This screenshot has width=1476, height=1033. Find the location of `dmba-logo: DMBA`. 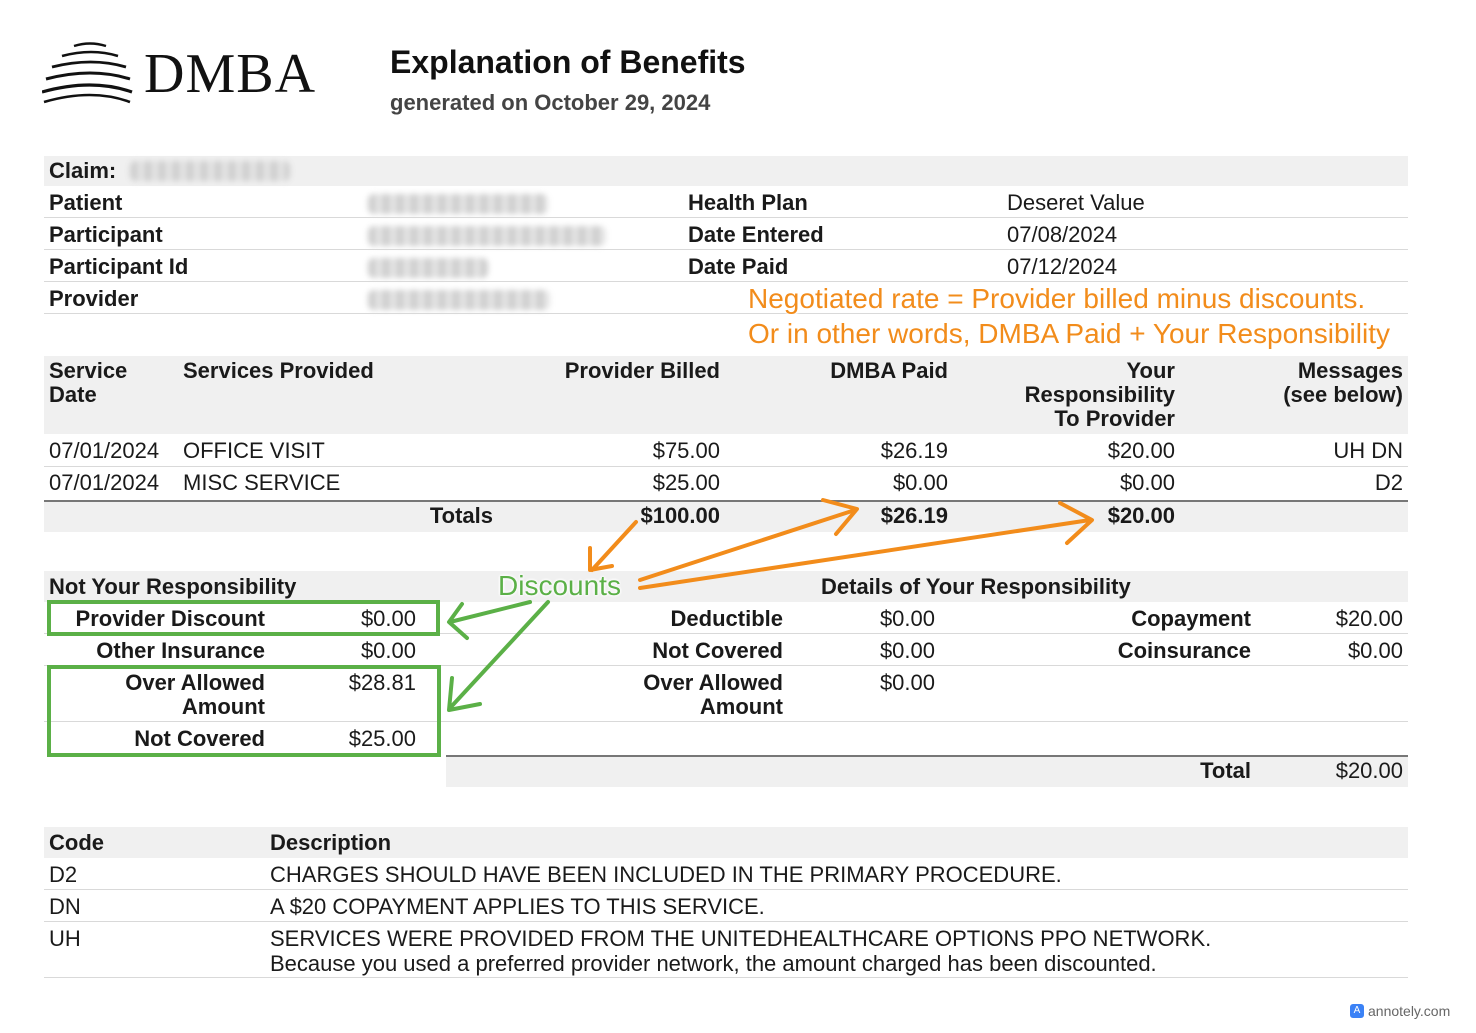

dmba-logo: DMBA is located at coordinates (192, 75).